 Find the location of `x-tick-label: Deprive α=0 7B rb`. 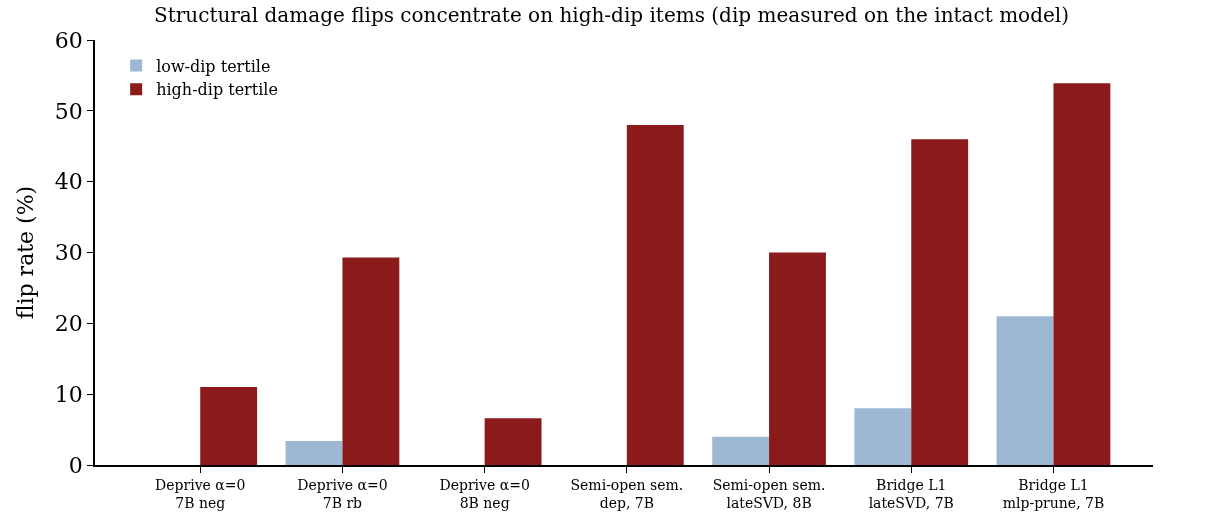

x-tick-label: Deprive α=0 7B rb is located at coordinates (342, 493).